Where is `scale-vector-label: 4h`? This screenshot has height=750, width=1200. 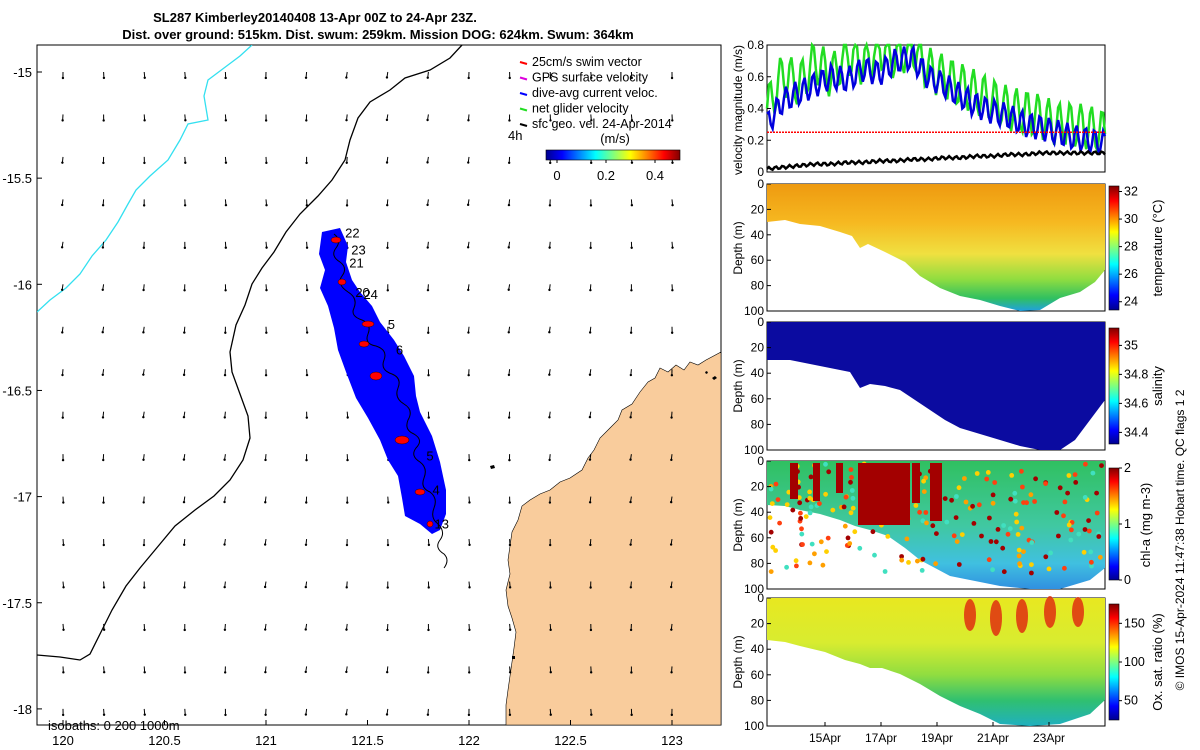 scale-vector-label: 4h is located at coordinates (515, 135).